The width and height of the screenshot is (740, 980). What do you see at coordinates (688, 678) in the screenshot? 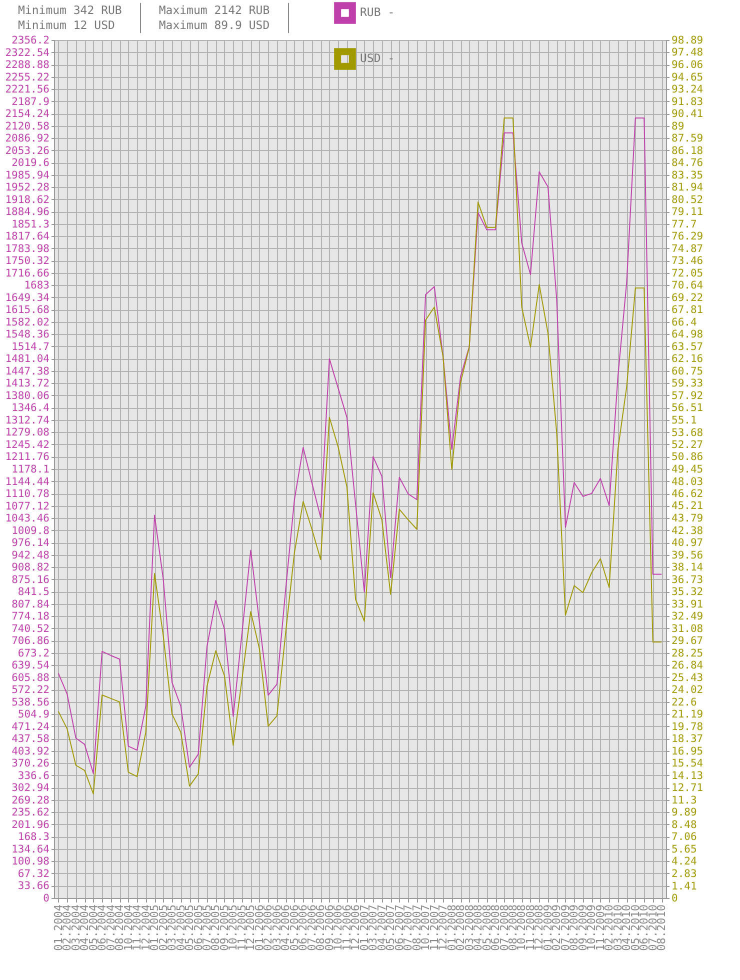
I see `y2-tick-label: 25.43` at bounding box center [688, 678].